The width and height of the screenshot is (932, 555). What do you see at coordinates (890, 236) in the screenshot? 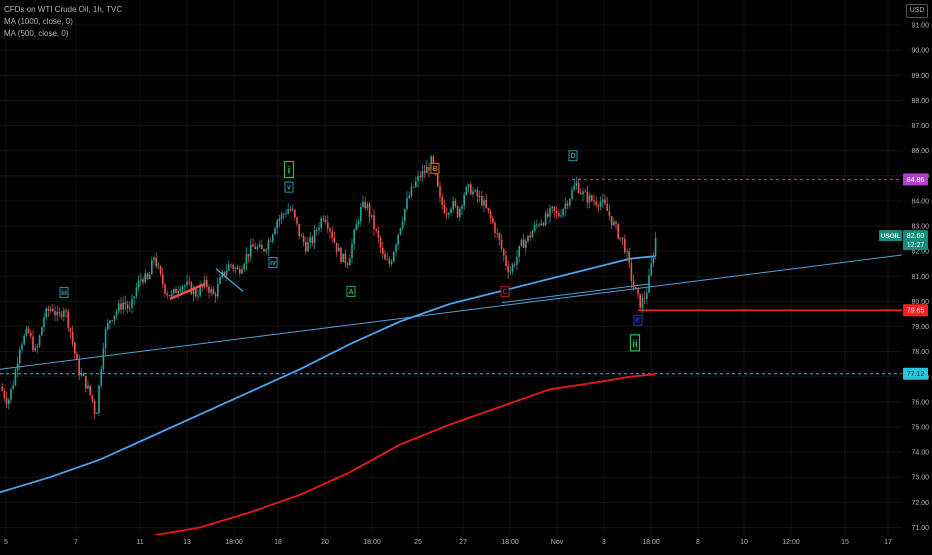
I see `symbol-badge` at bounding box center [890, 236].